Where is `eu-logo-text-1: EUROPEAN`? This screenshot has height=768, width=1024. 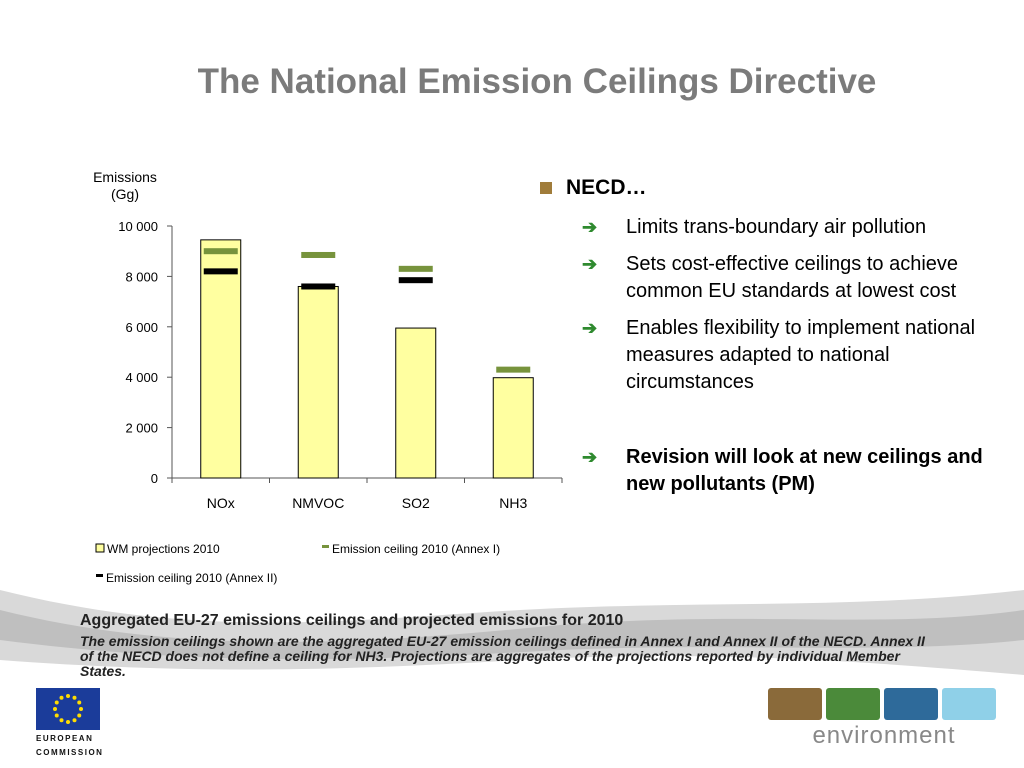 eu-logo-text-1: EUROPEAN is located at coordinates (65, 738).